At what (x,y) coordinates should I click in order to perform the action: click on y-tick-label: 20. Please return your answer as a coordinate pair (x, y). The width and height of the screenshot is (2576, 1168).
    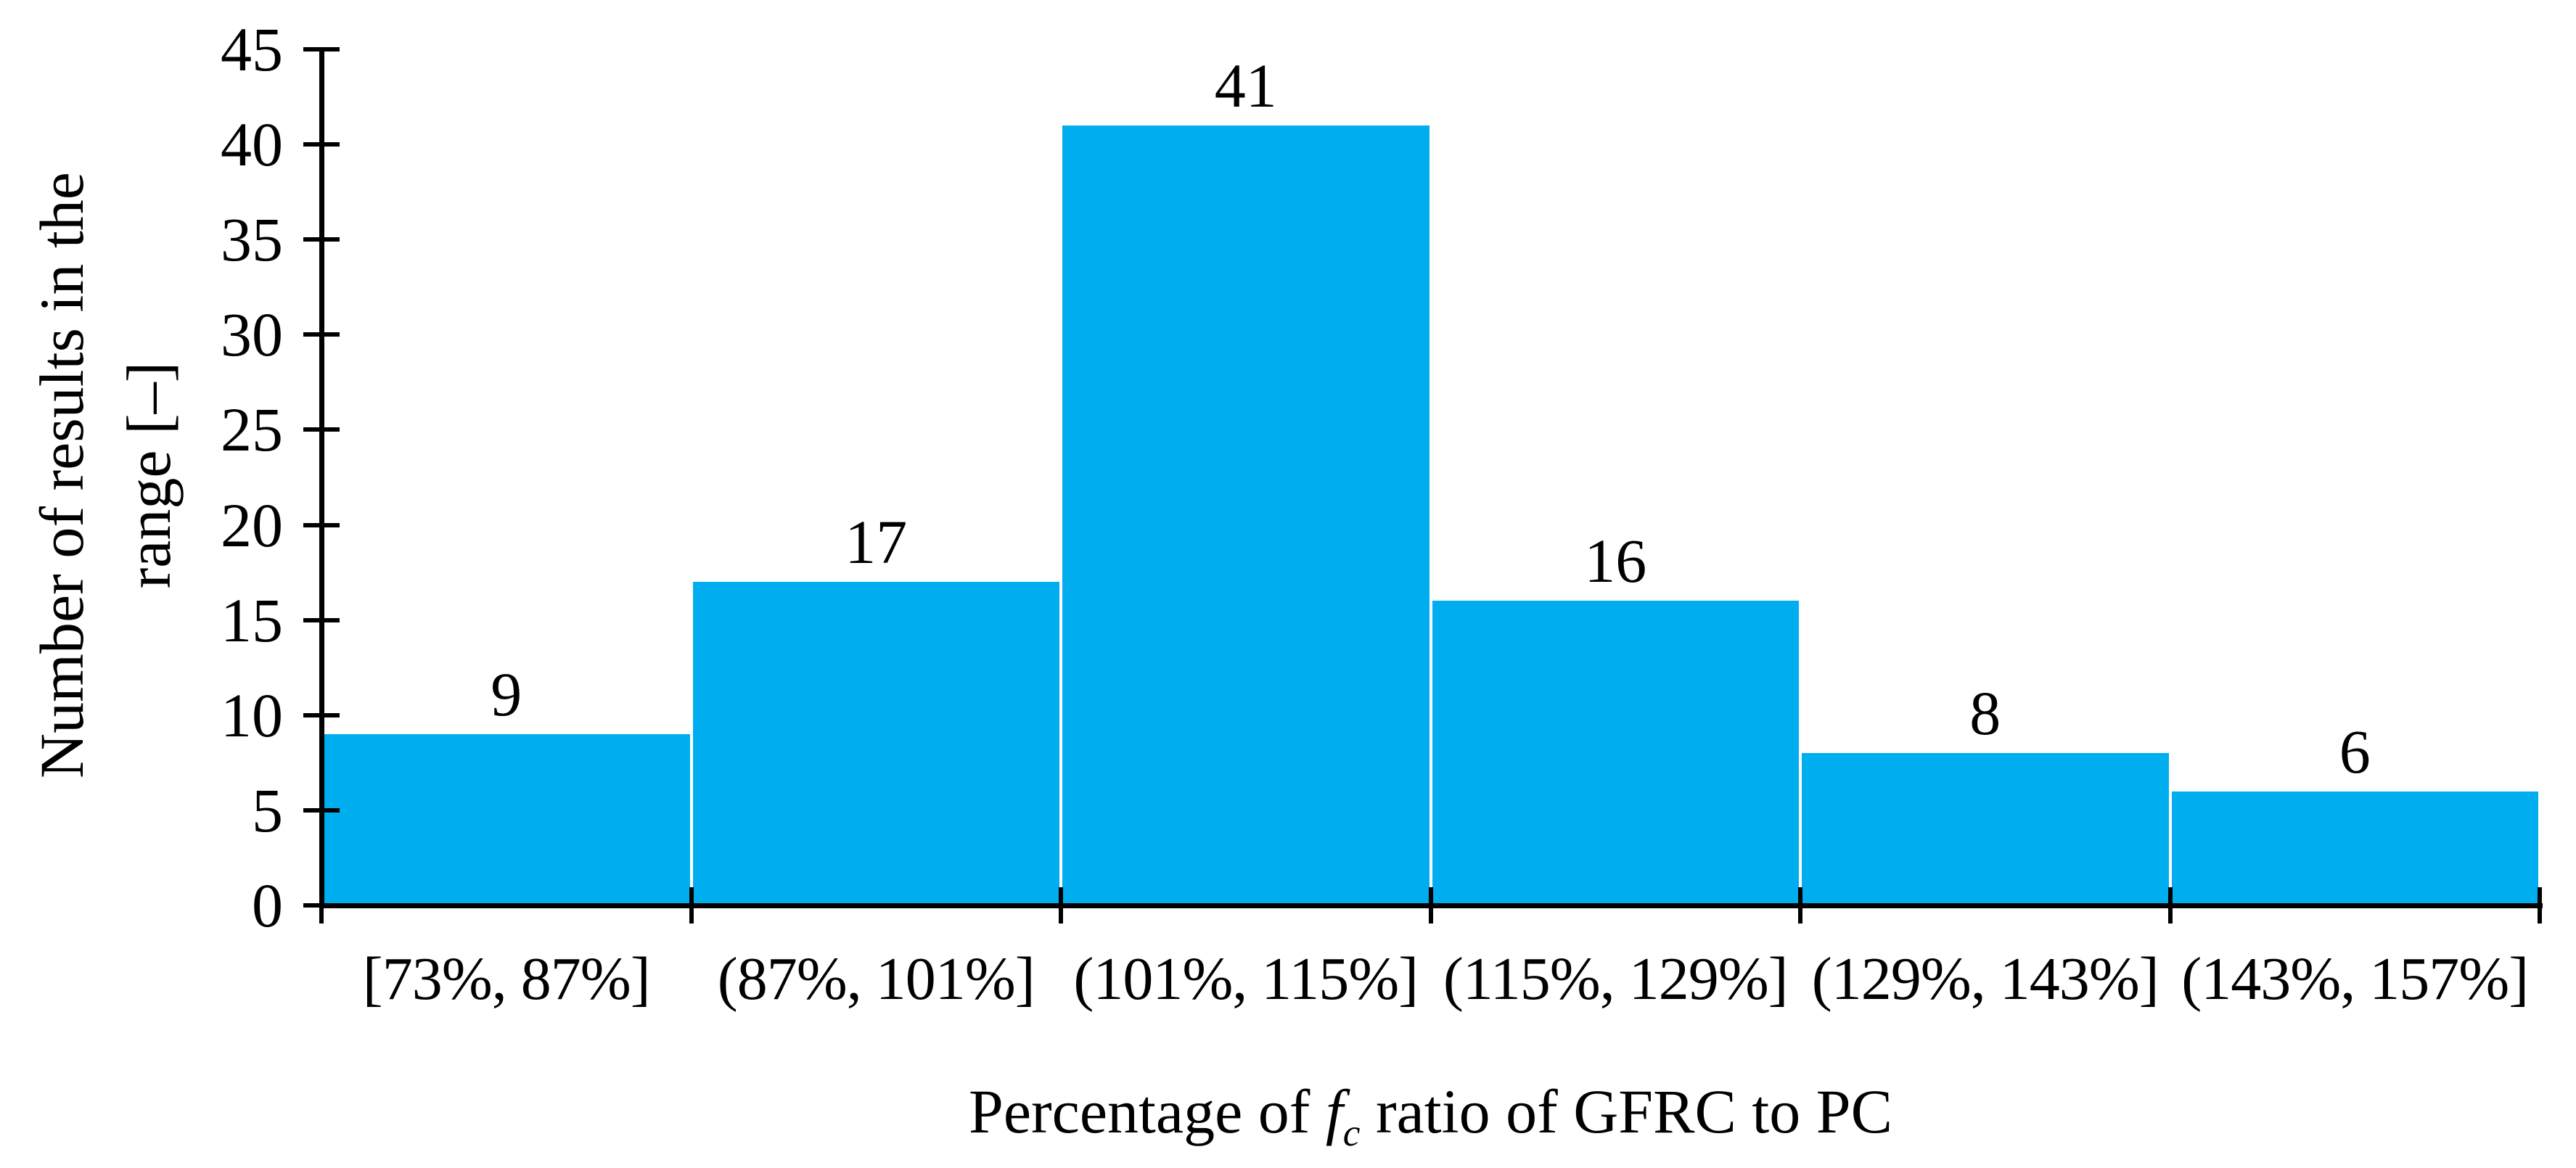
    Looking at the image, I should click on (252, 525).